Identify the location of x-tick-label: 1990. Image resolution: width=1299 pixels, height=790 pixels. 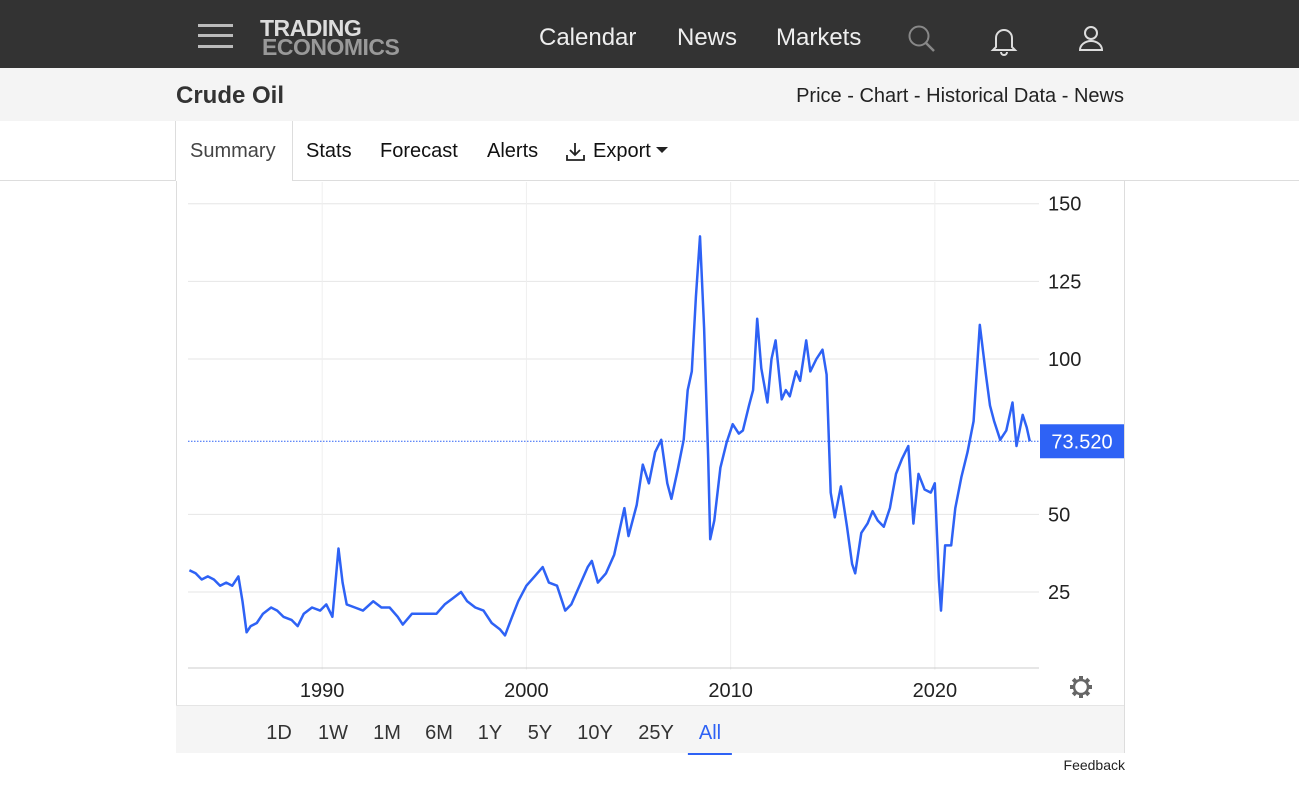
(322, 691).